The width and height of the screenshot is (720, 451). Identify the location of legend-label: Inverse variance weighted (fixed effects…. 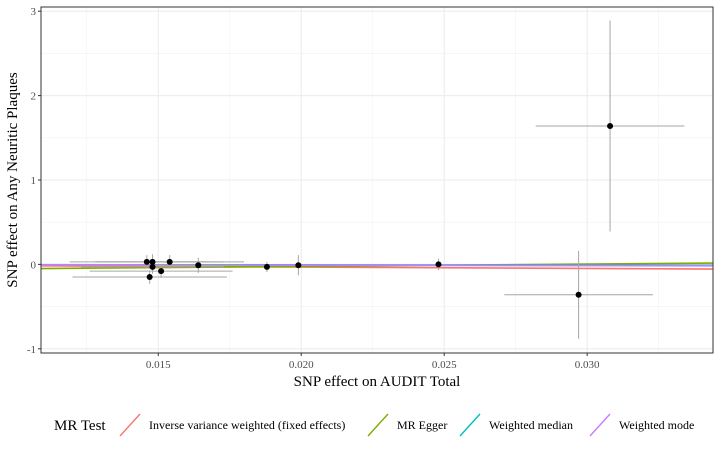
(247, 425).